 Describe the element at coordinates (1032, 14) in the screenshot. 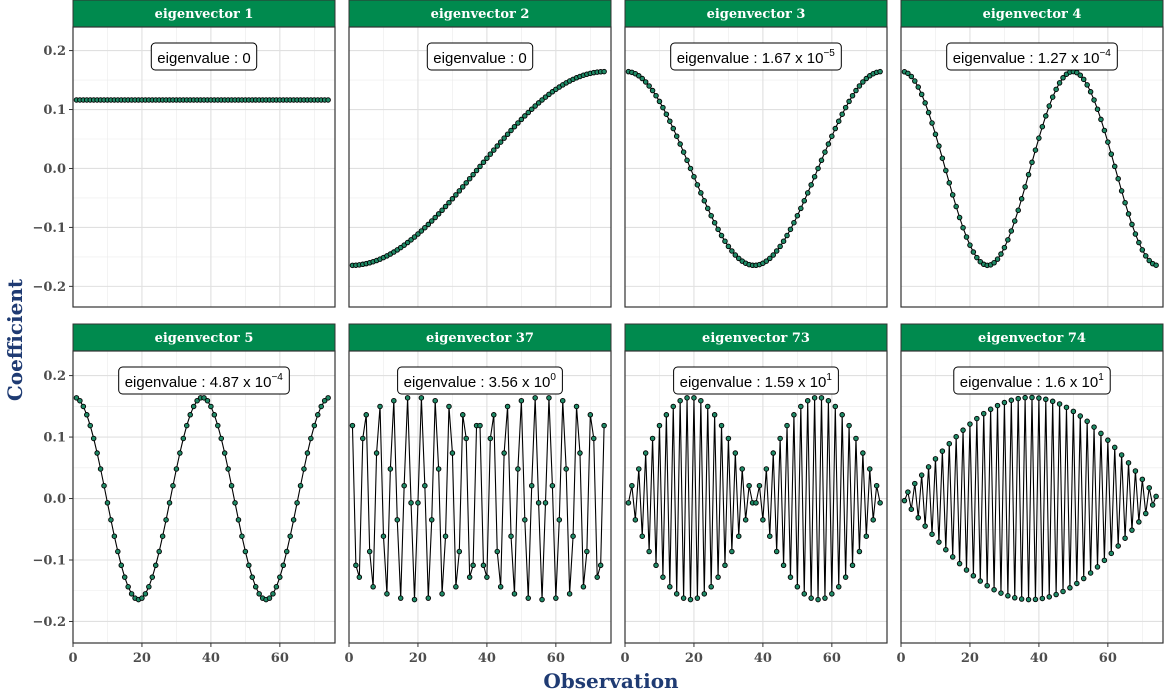

I see `strip-header` at that location.